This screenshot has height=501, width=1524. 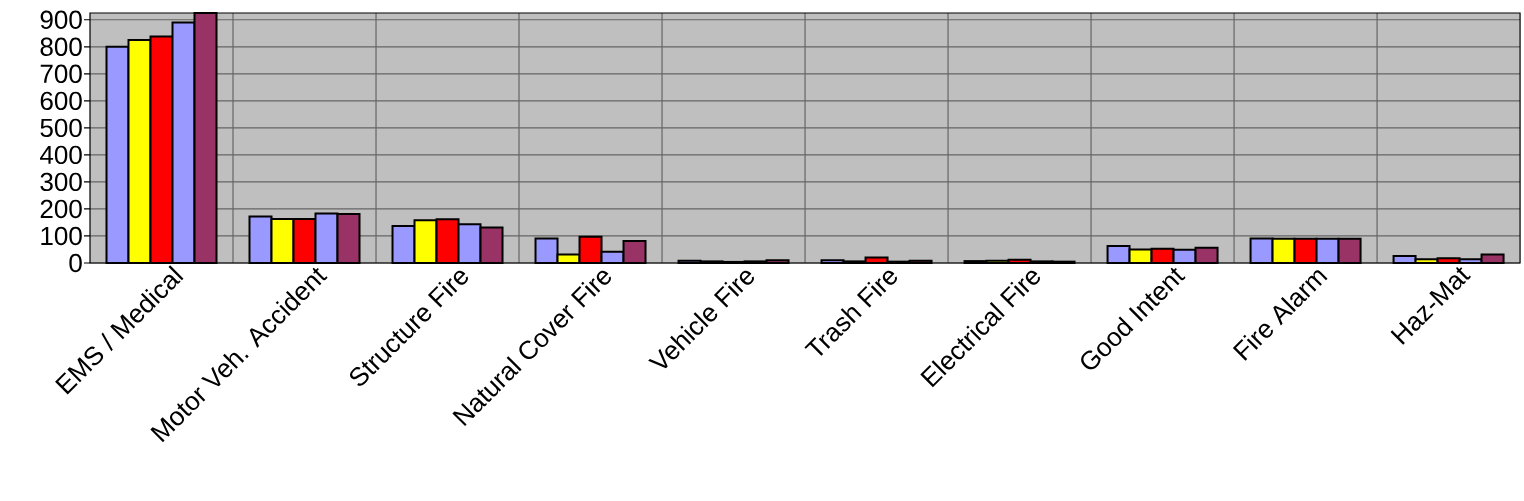 I want to click on y-tick-label: 600, so click(x=61, y=101).